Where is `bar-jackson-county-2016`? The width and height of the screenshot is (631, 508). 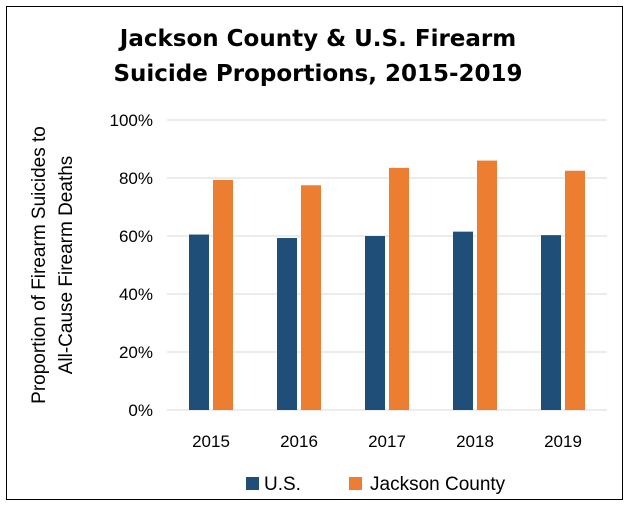
bar-jackson-county-2016 is located at coordinates (311, 297).